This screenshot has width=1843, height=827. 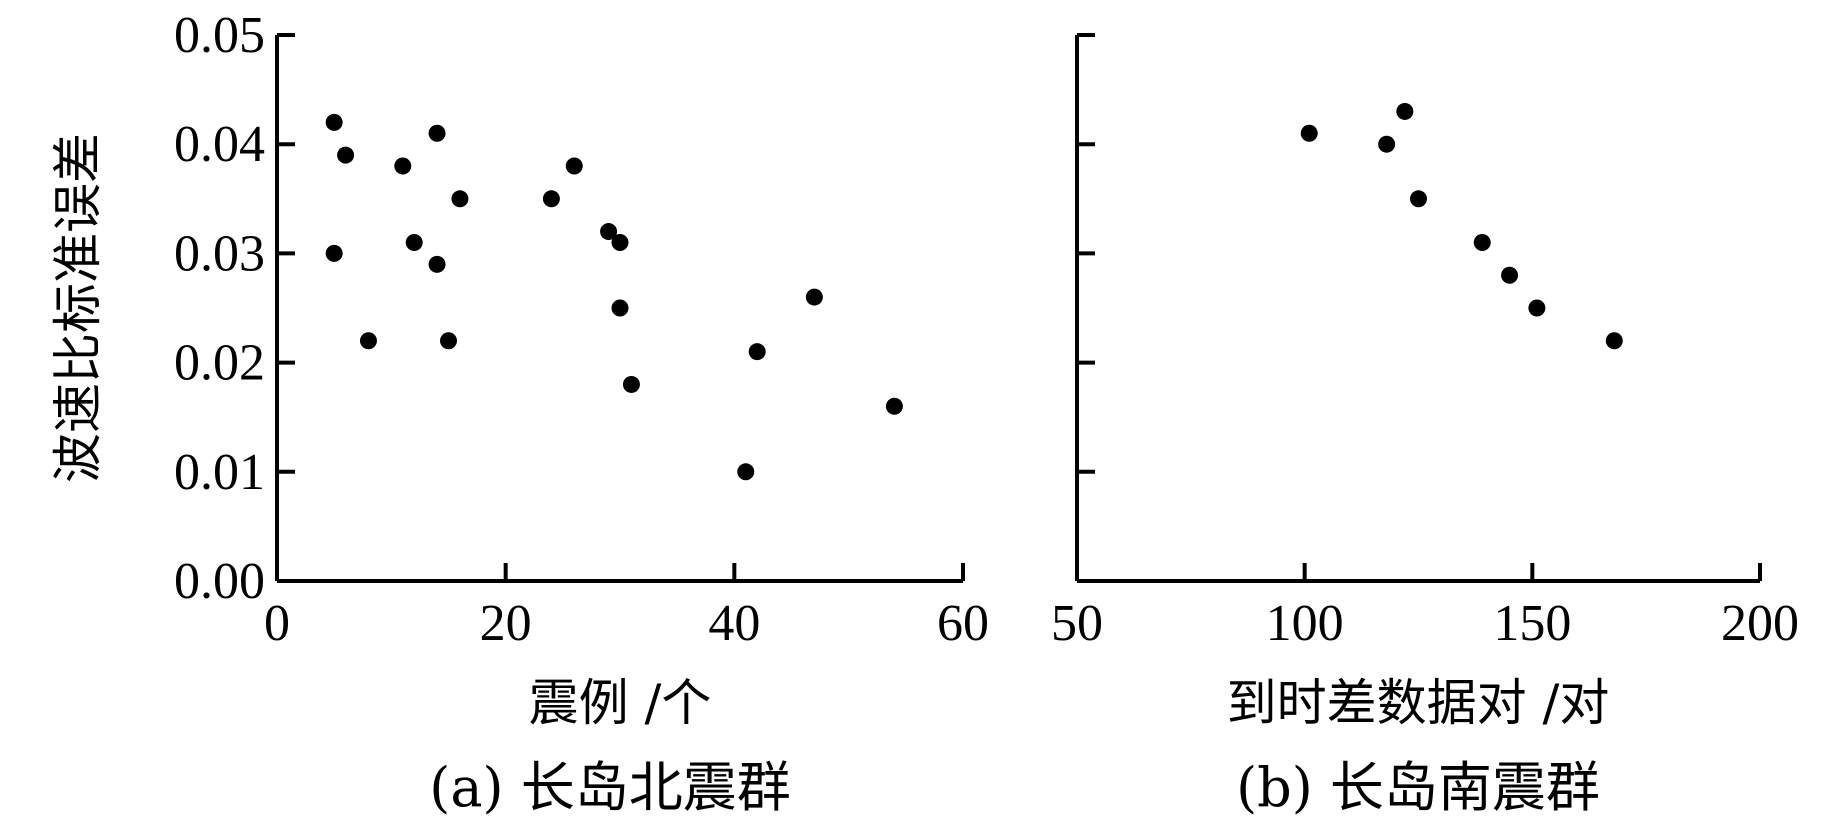 I want to click on panel-caption: (a) 长岛北震群, so click(x=610, y=787).